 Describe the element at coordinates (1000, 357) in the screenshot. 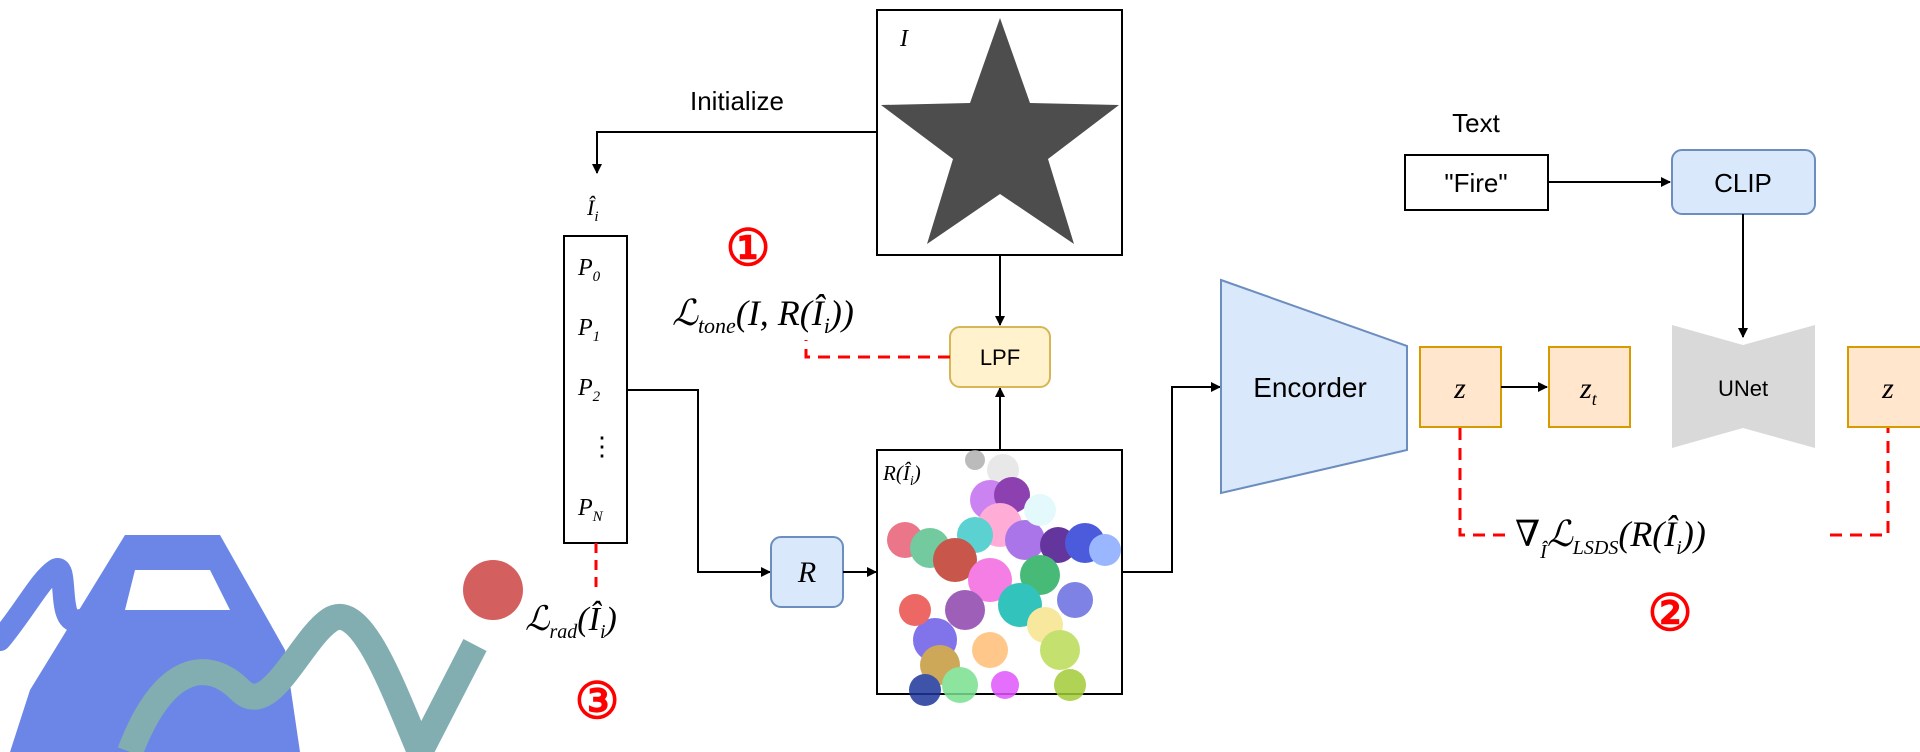

I see `lpf-label: LPF` at that location.